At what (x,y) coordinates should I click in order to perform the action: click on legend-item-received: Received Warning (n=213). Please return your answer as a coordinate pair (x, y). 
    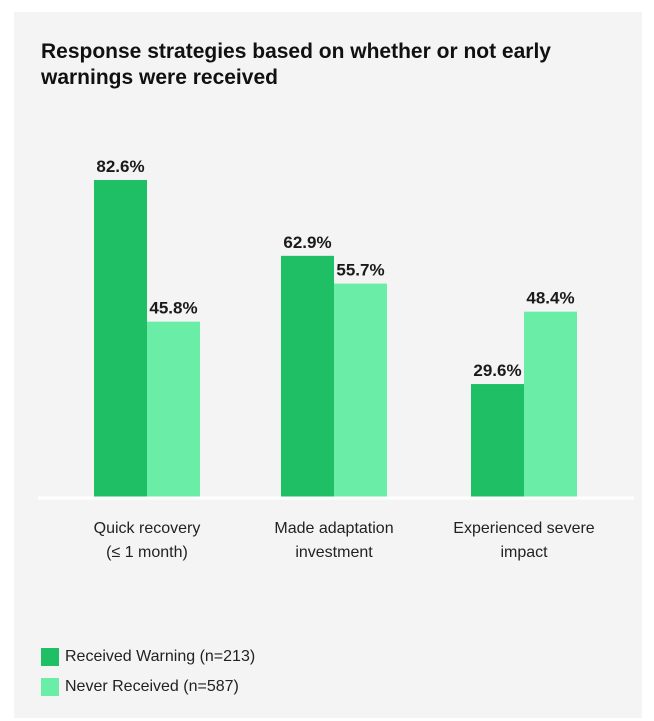
    Looking at the image, I should click on (148, 657).